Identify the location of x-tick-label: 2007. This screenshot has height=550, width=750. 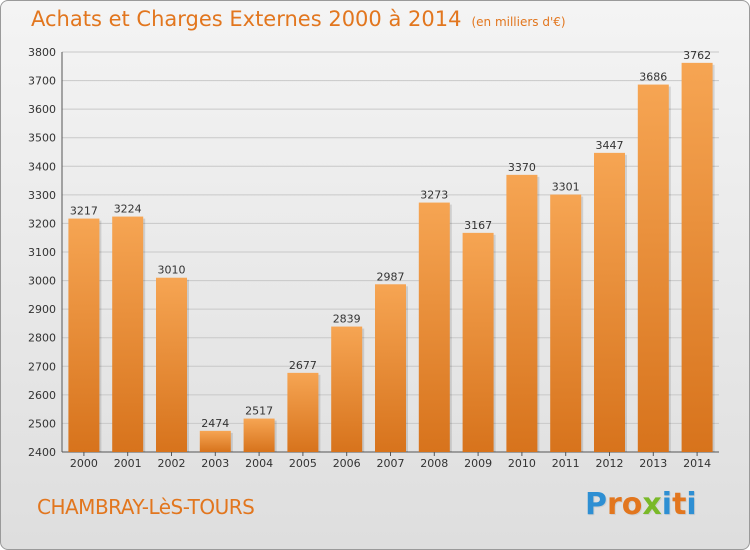
(391, 463).